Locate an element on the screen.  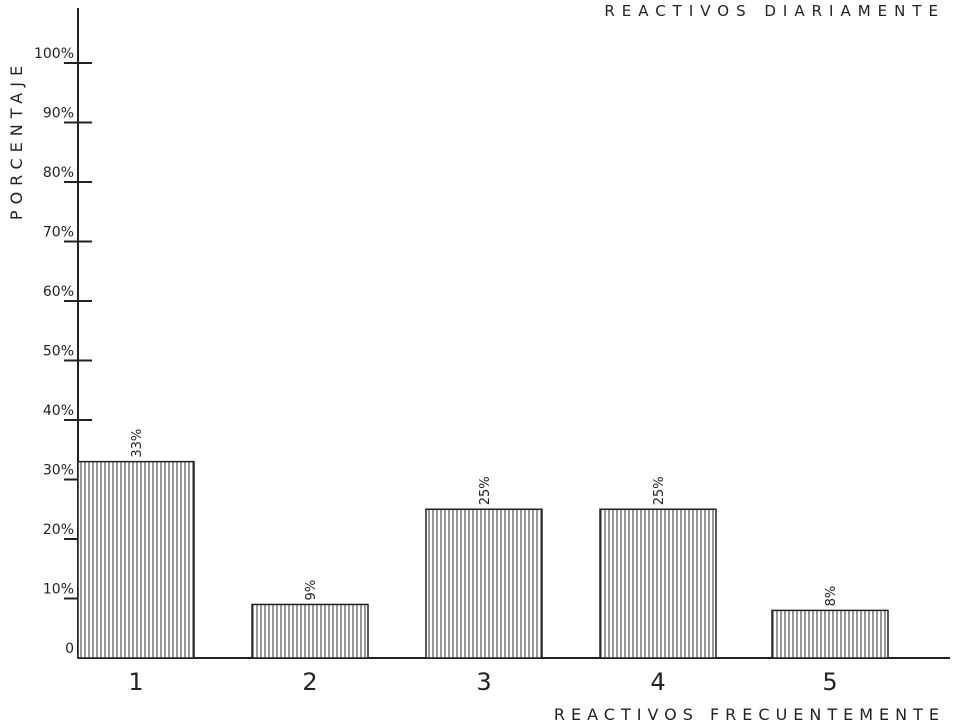
y-axis-ticks: 0 10% 20% 30% 40% 50% 60% 70% 80% 90% 100% is located at coordinates (63, 351).